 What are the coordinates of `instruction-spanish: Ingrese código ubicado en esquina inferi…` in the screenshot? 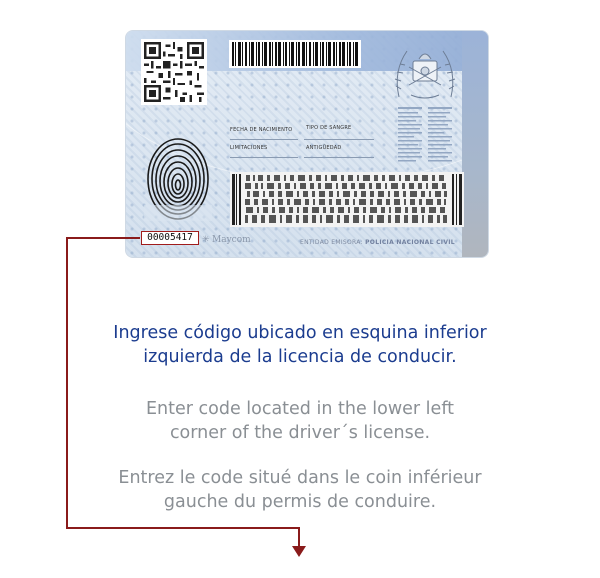 It's located at (300, 345).